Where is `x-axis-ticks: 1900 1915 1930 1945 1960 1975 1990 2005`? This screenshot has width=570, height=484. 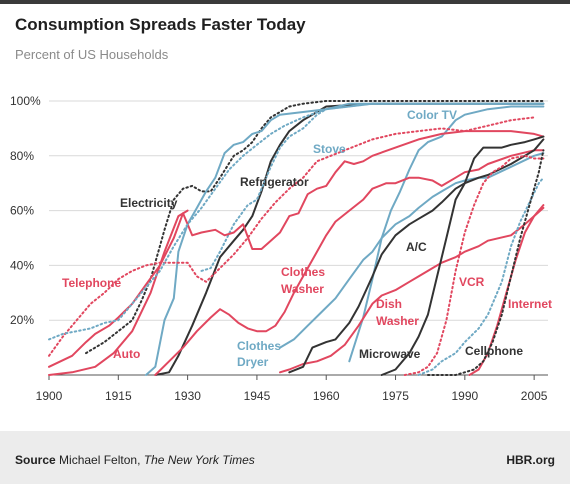
x-axis-ticks: 1900 1915 1930 1945 1960 1975 1990 2005 is located at coordinates (292, 389).